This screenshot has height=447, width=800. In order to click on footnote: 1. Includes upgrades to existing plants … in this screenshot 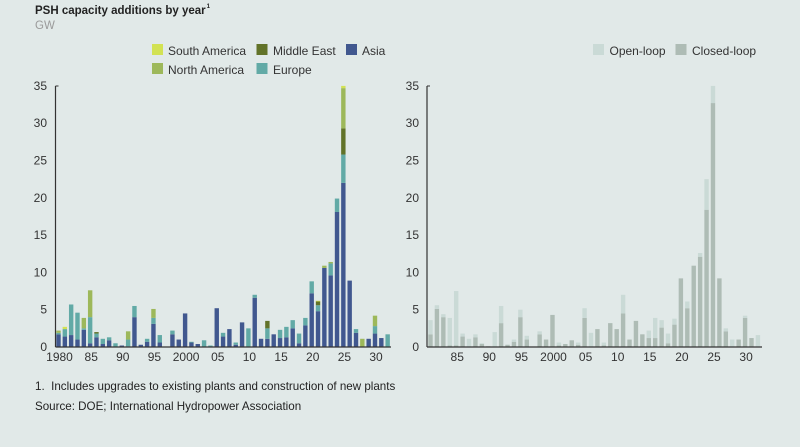, I will do `click(215, 386)`.